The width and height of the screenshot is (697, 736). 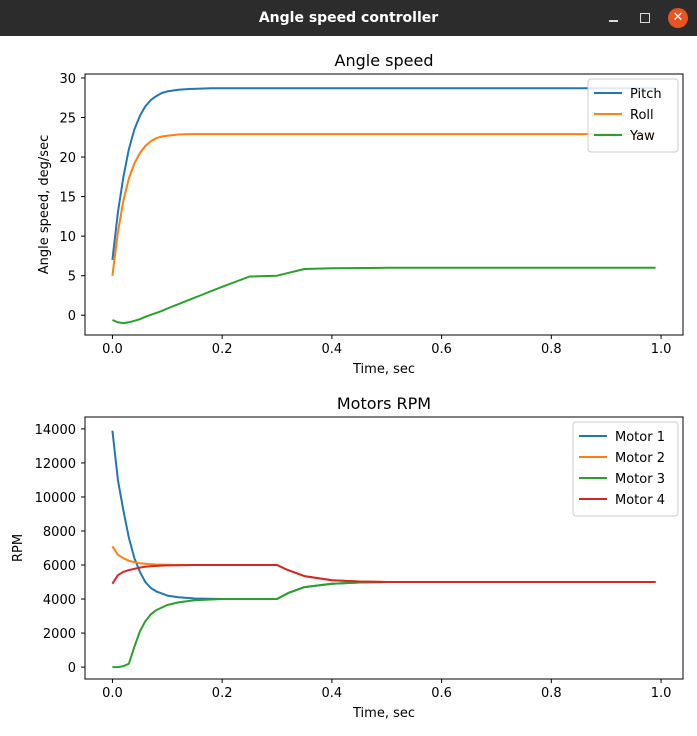 What do you see at coordinates (613, 18) in the screenshot?
I see `minimize-icon` at bounding box center [613, 18].